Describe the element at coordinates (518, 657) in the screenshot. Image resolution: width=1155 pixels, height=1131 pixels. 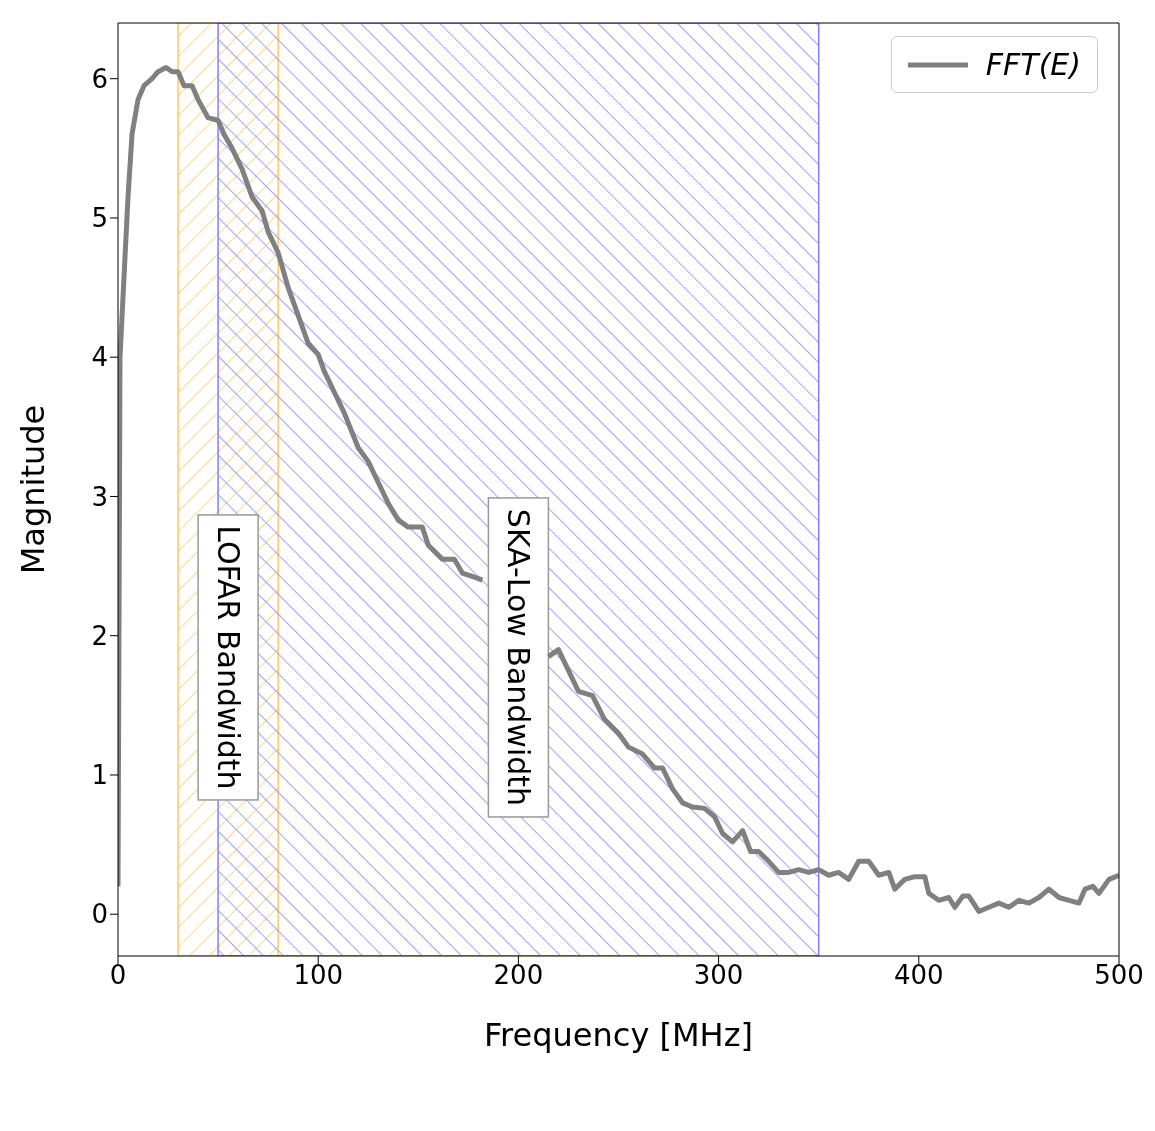
I see `band-label: SKA-Low Bandwidth` at that location.